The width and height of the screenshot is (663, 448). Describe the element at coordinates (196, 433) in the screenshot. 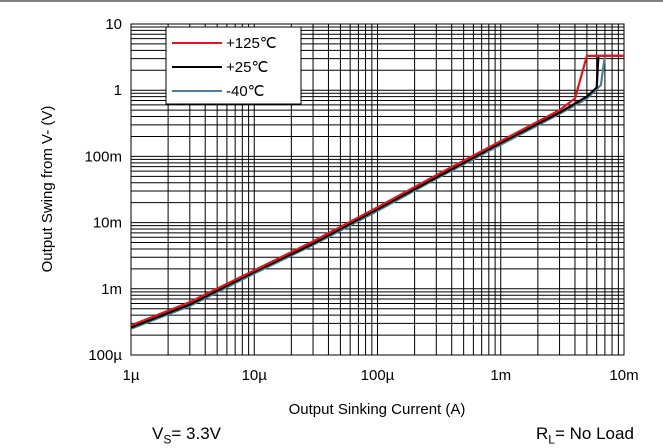

I see `vs-value: = 3.3V` at that location.